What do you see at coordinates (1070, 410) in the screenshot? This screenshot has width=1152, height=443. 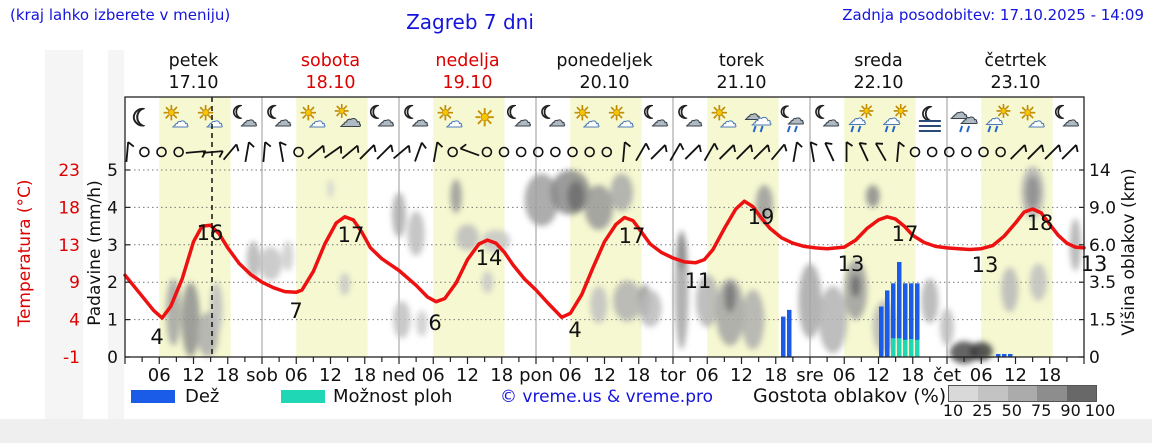 I see `density-tick-label: 90` at bounding box center [1070, 410].